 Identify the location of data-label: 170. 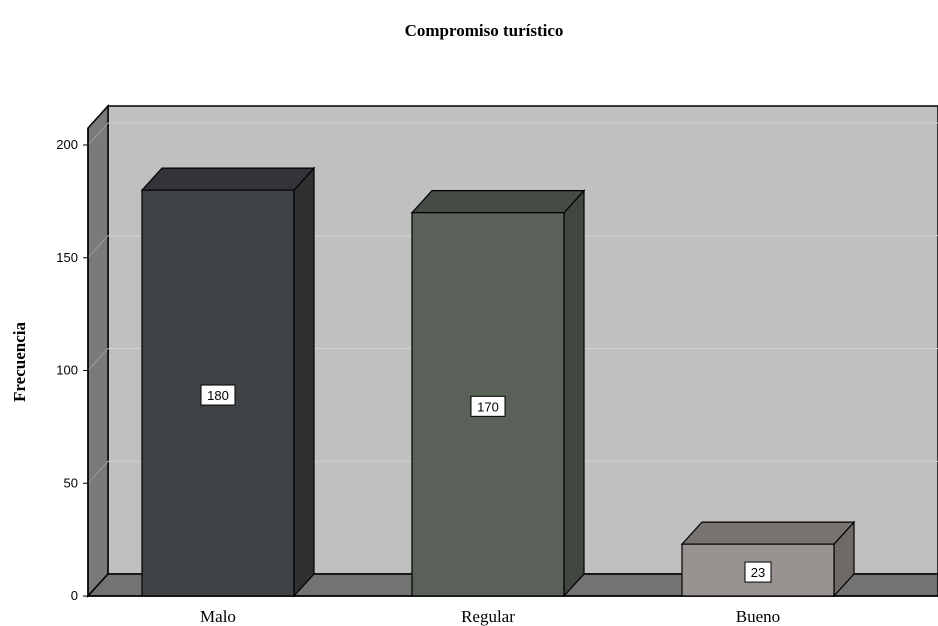
(488, 406).